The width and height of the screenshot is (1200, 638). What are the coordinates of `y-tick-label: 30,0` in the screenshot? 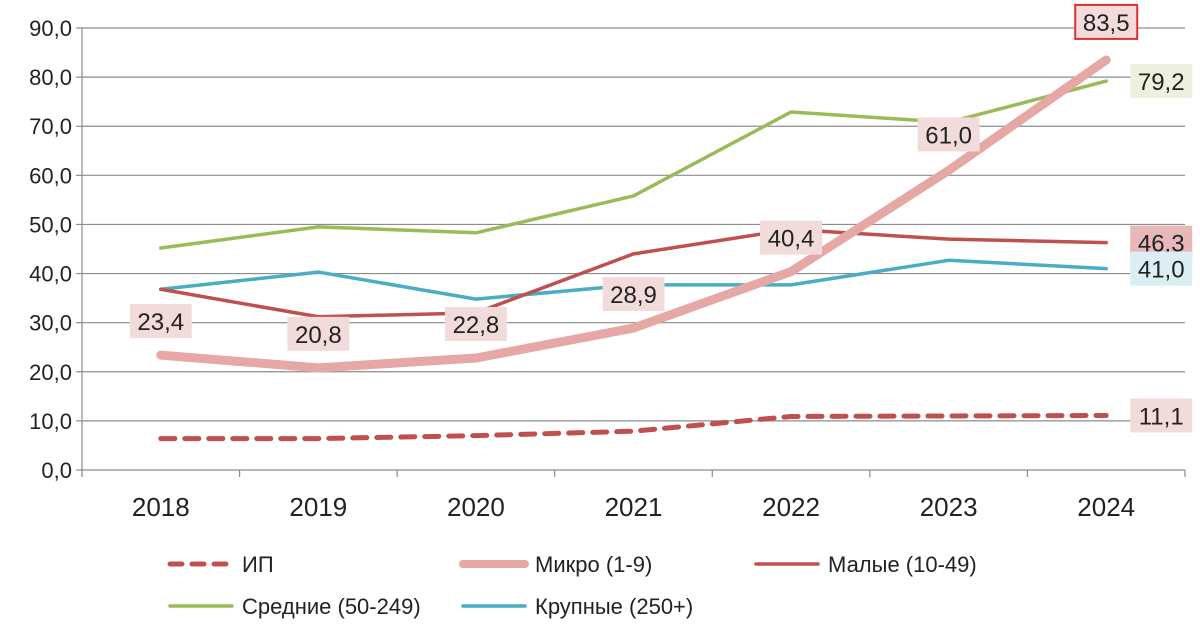 It's located at (50, 323).